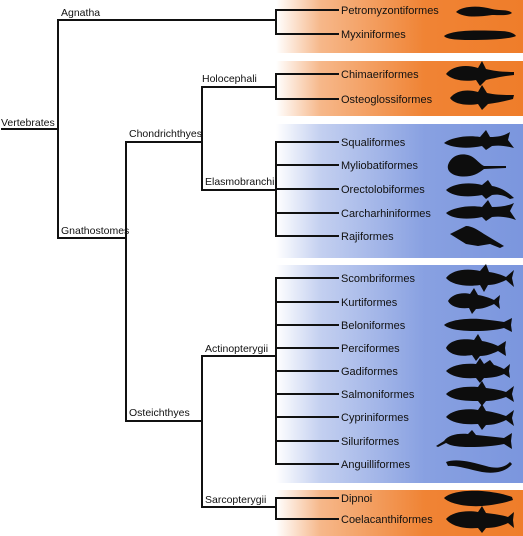 The width and height of the screenshot is (523, 536). I want to click on hagfish-silhouette-icon, so click(480, 35).